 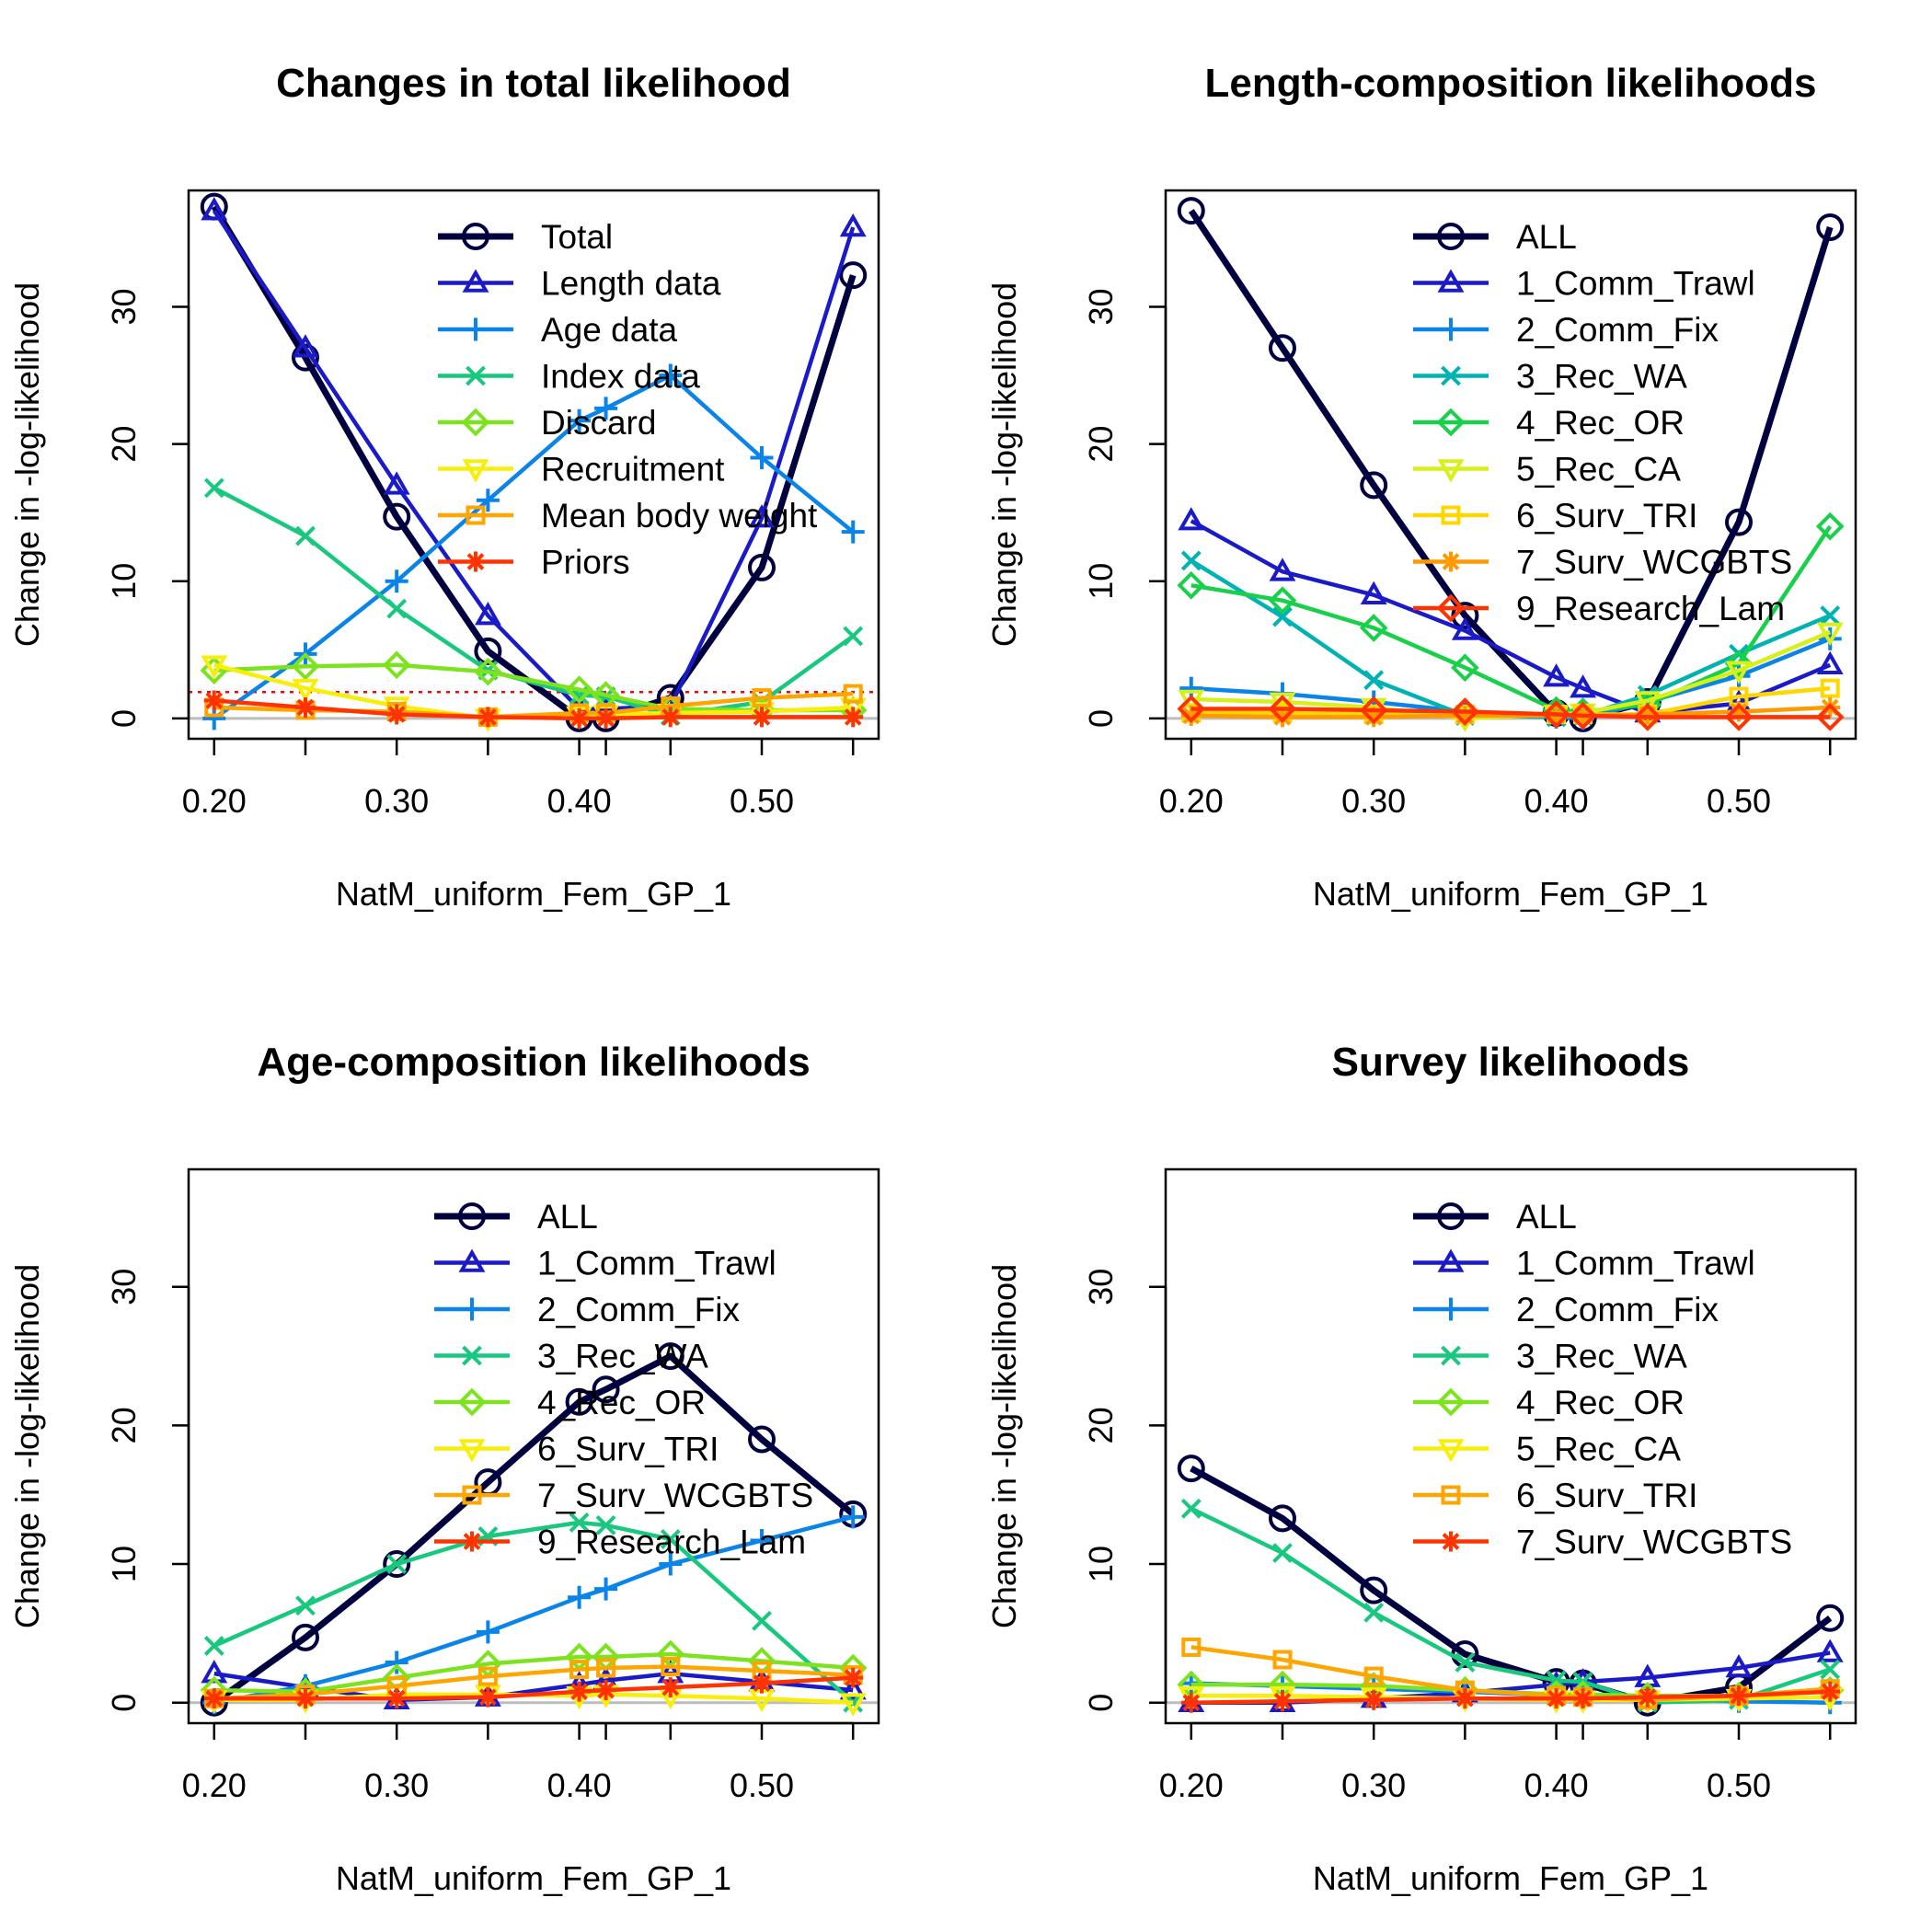 What do you see at coordinates (1635, 1263) in the screenshot?
I see `legend-label: 1_Comm_Trawl` at bounding box center [1635, 1263].